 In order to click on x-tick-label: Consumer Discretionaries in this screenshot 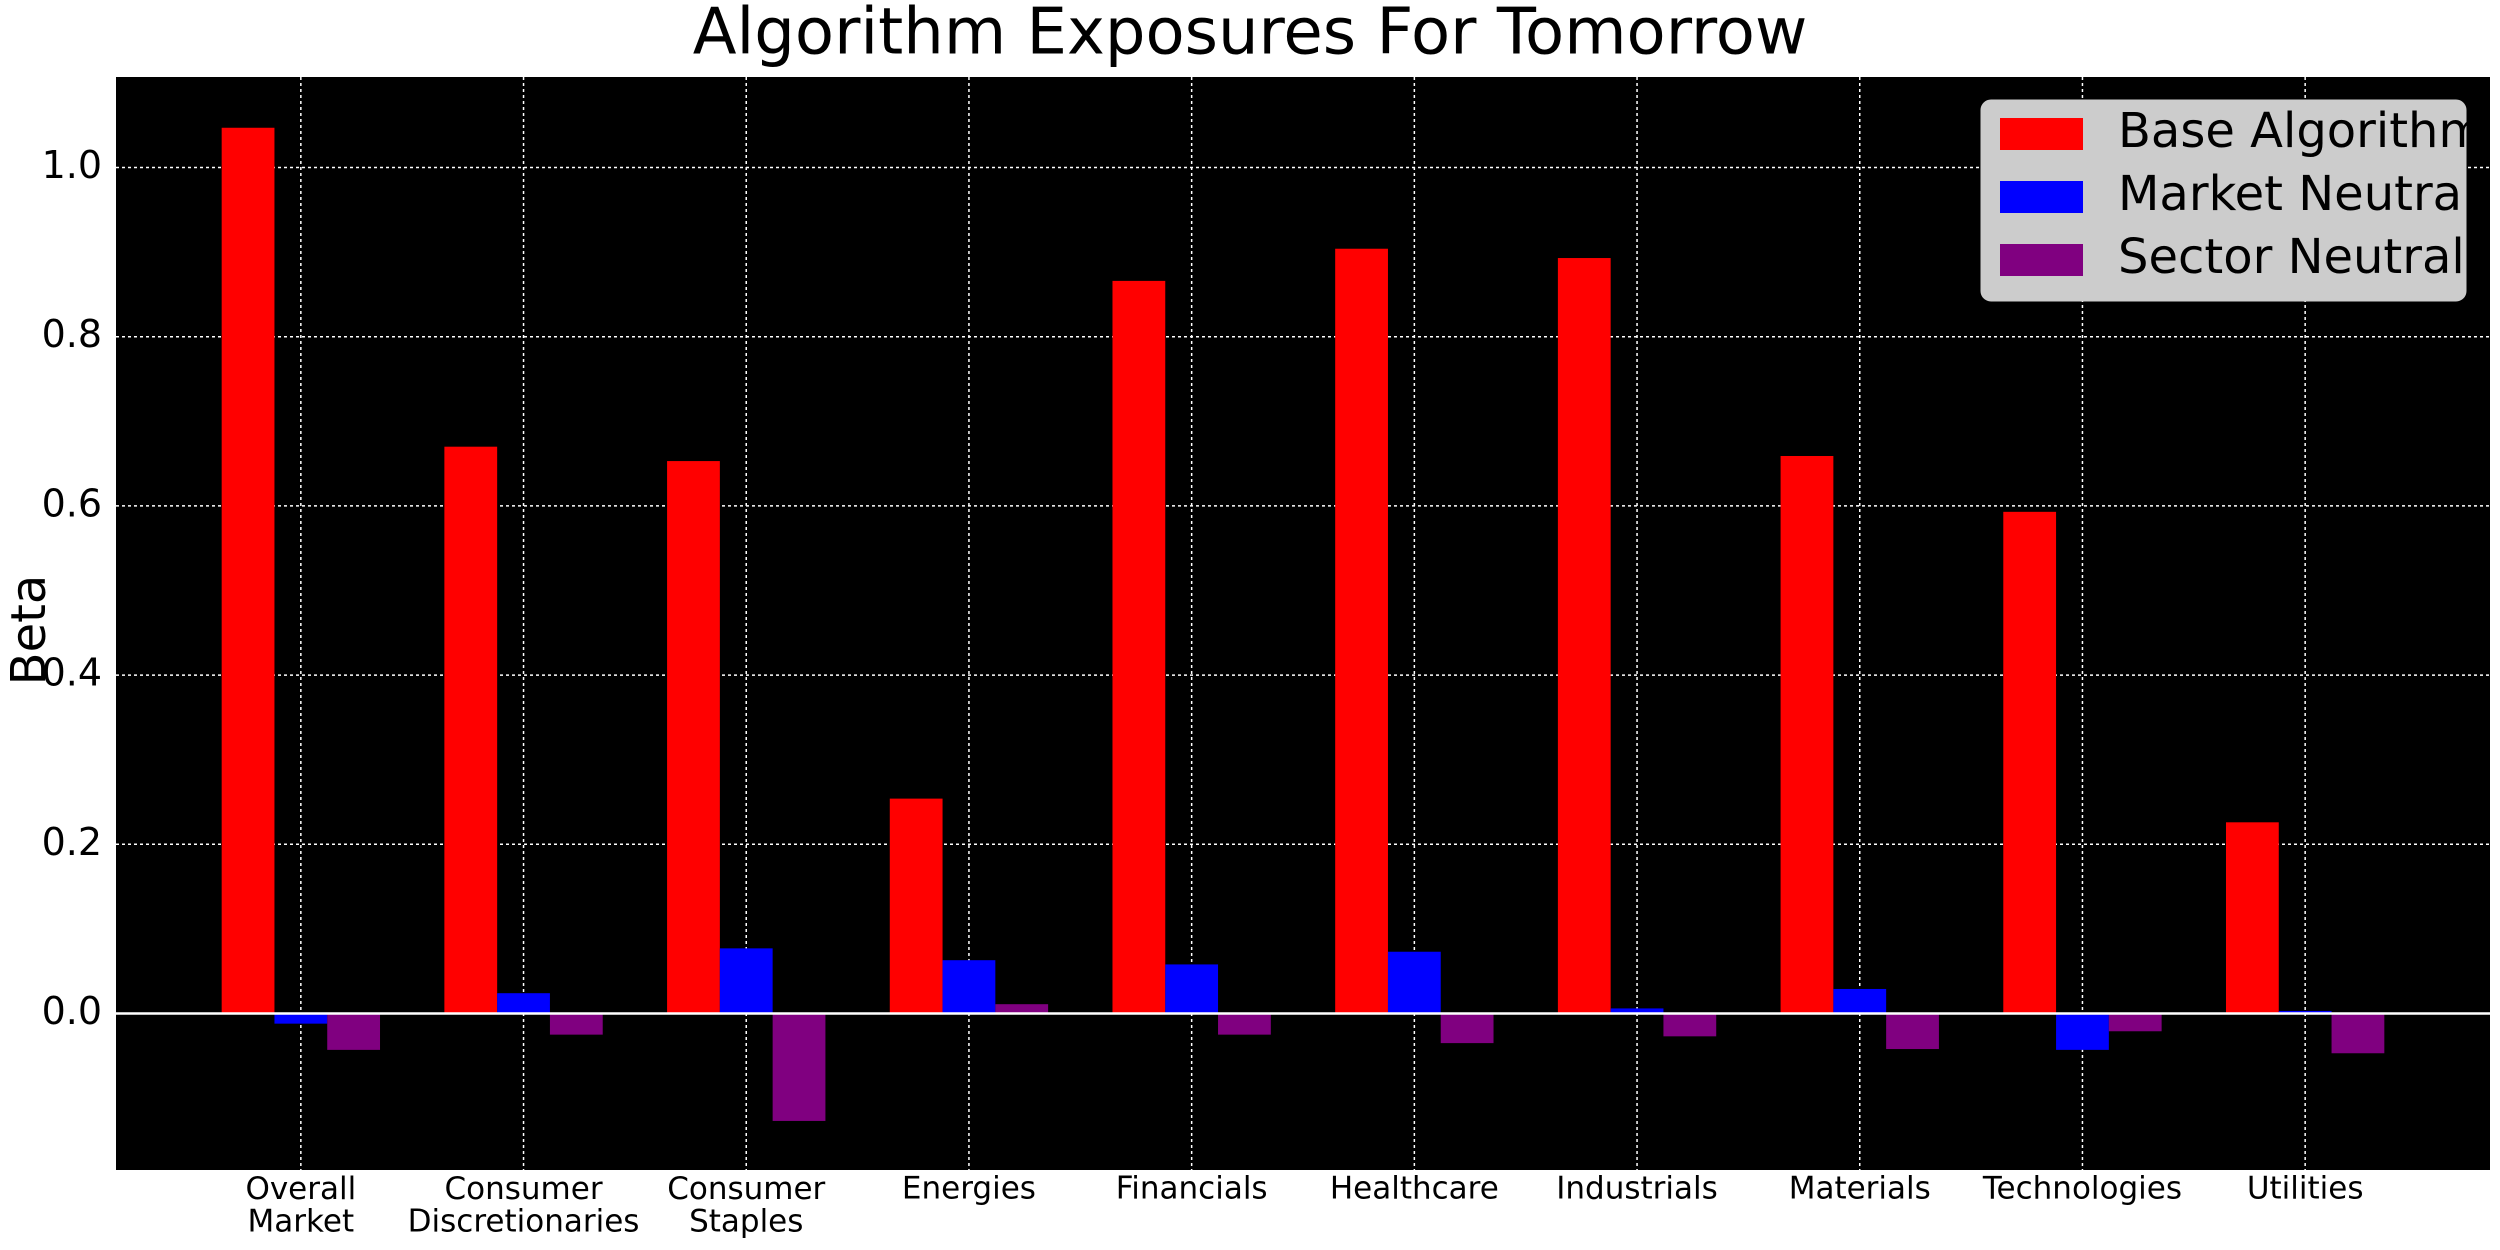, I will do `click(524, 1205)`.